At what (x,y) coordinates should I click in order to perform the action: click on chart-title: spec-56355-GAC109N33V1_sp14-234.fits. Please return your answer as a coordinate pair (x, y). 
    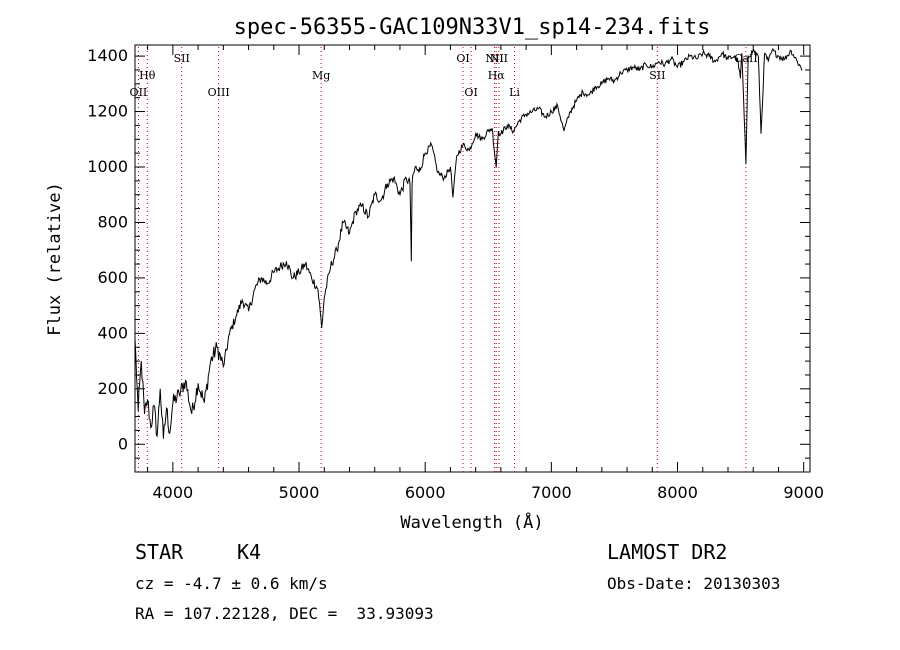
    Looking at the image, I should click on (472, 27).